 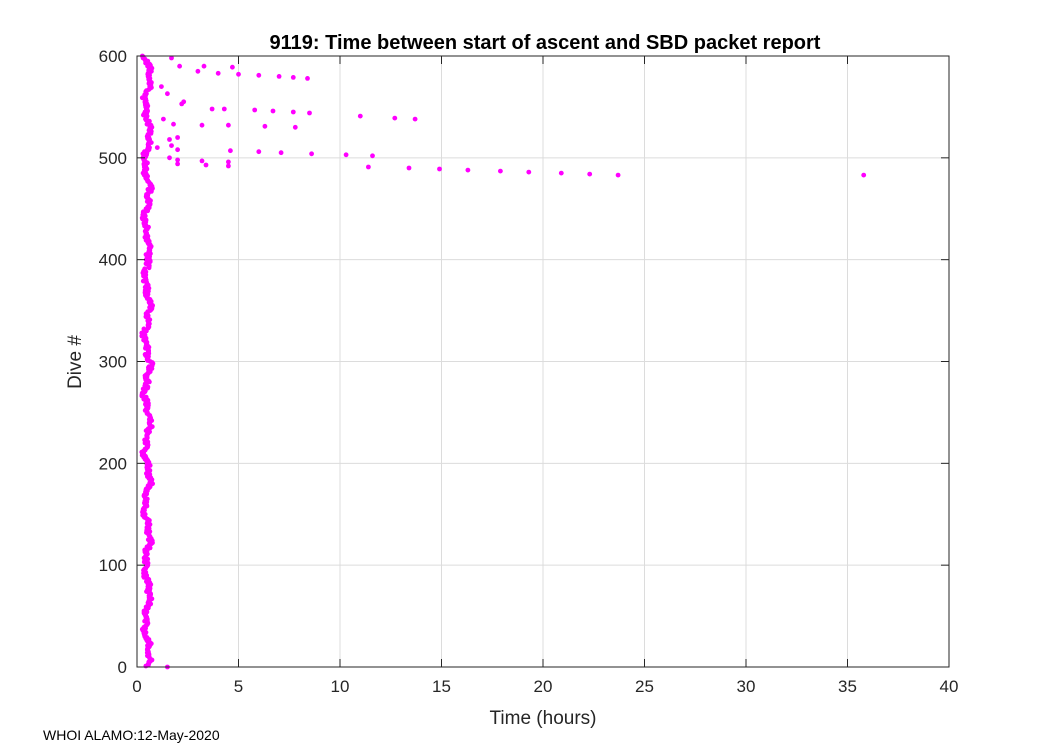 I want to click on x-tick-label: 10, so click(x=340, y=686).